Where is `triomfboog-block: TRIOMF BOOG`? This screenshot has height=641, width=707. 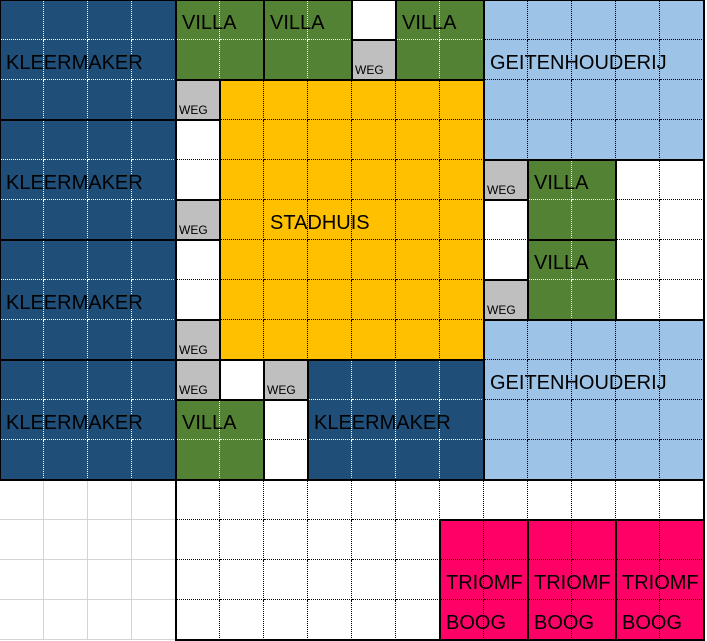
triomfboog-block: TRIOMF BOOG is located at coordinates (660, 580).